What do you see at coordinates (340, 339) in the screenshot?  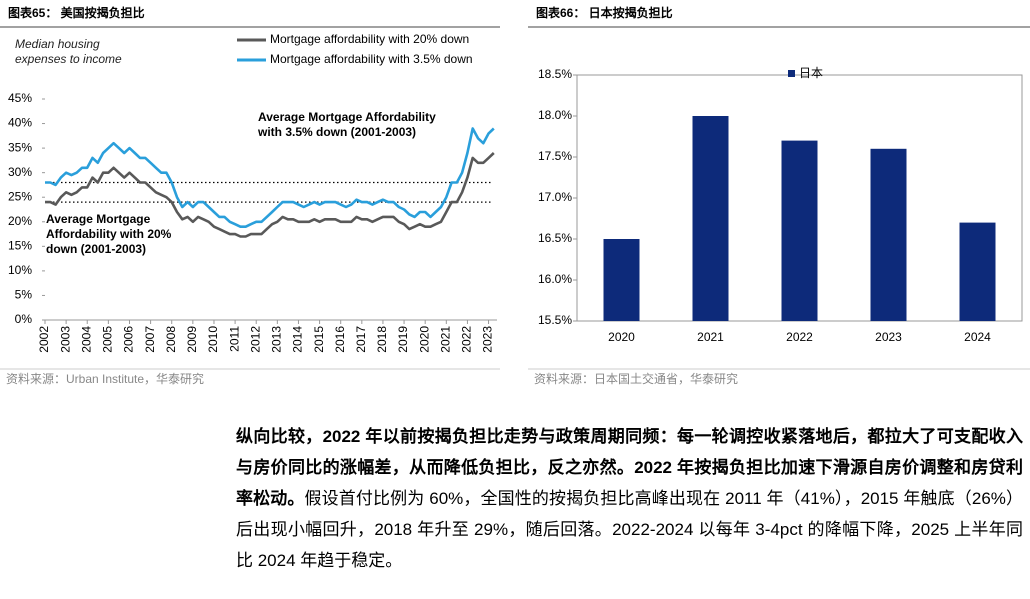 I see `x-tick-label: 2016` at bounding box center [340, 339].